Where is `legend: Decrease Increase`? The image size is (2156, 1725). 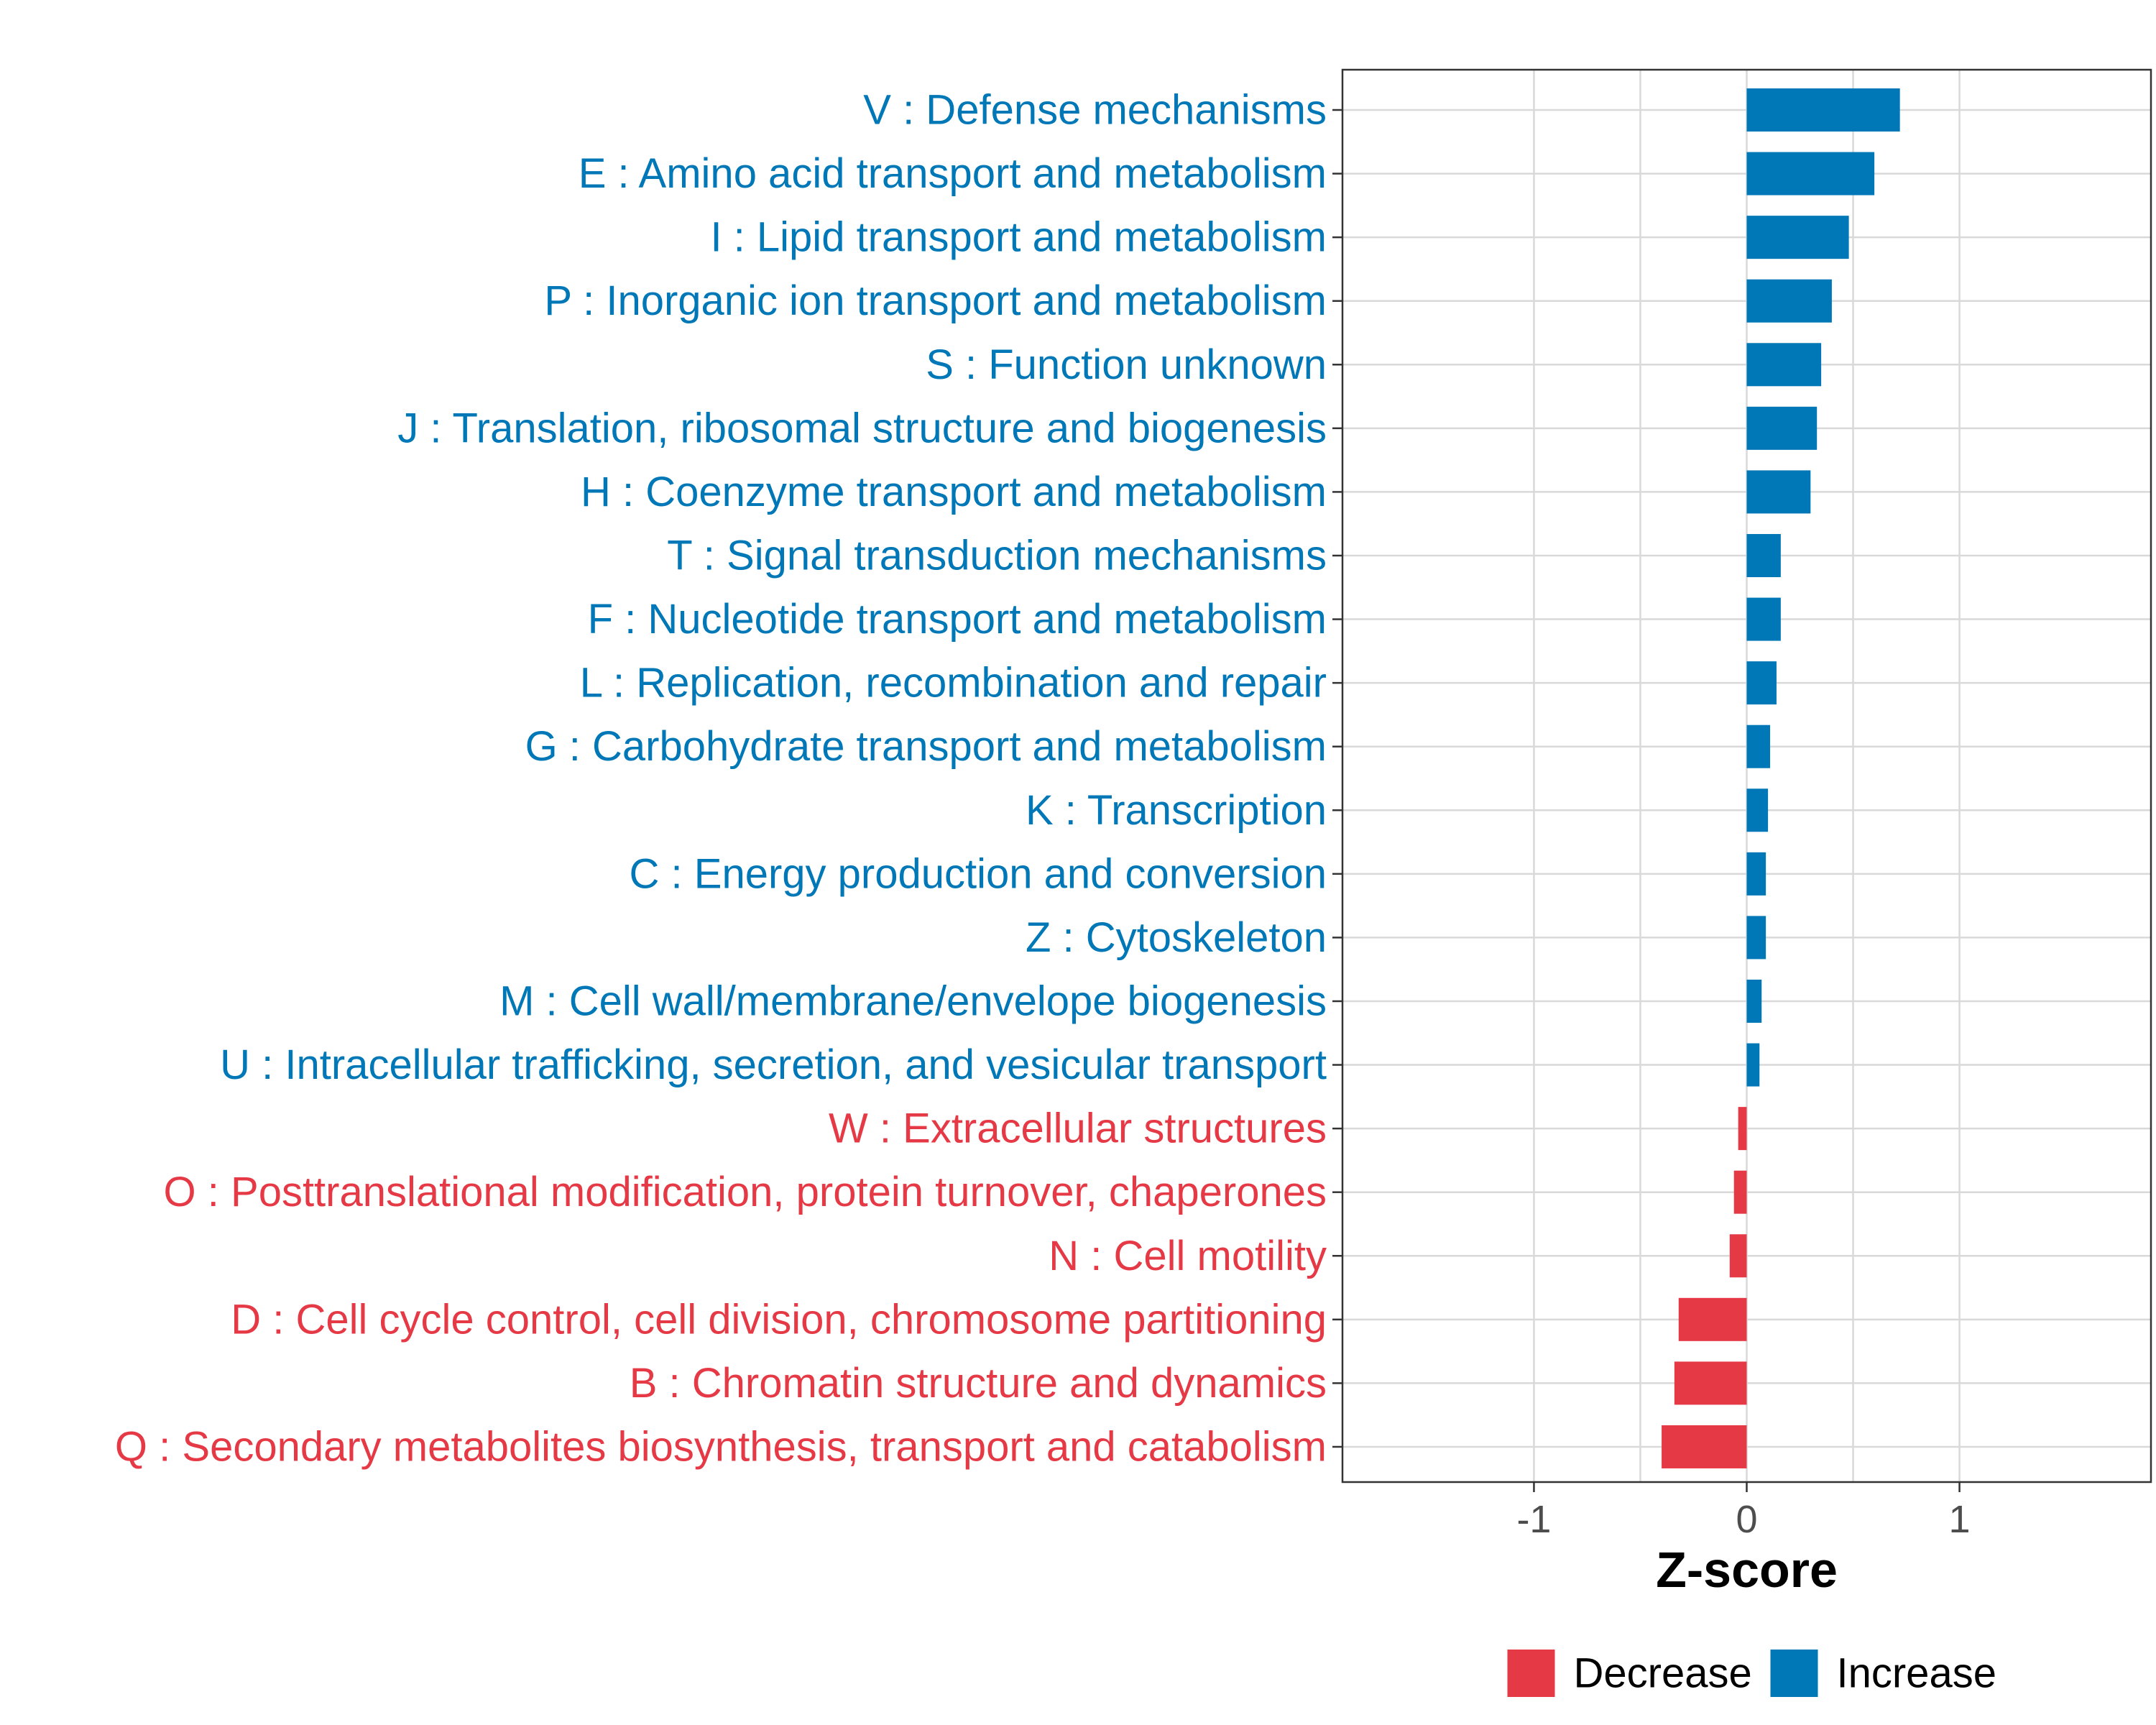
legend: Decrease Increase is located at coordinates (1752, 1673).